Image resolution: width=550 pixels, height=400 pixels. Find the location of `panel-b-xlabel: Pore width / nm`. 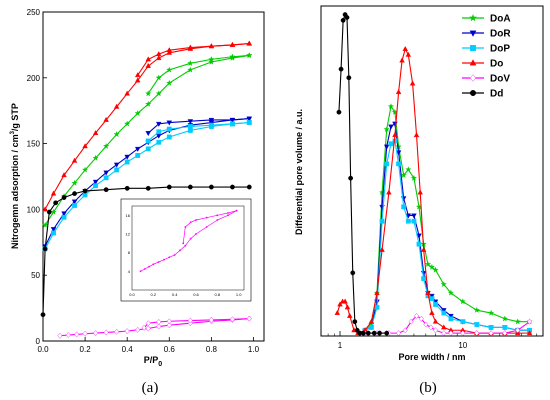

panel-b-xlabel: Pore width / nm is located at coordinates (431, 357).